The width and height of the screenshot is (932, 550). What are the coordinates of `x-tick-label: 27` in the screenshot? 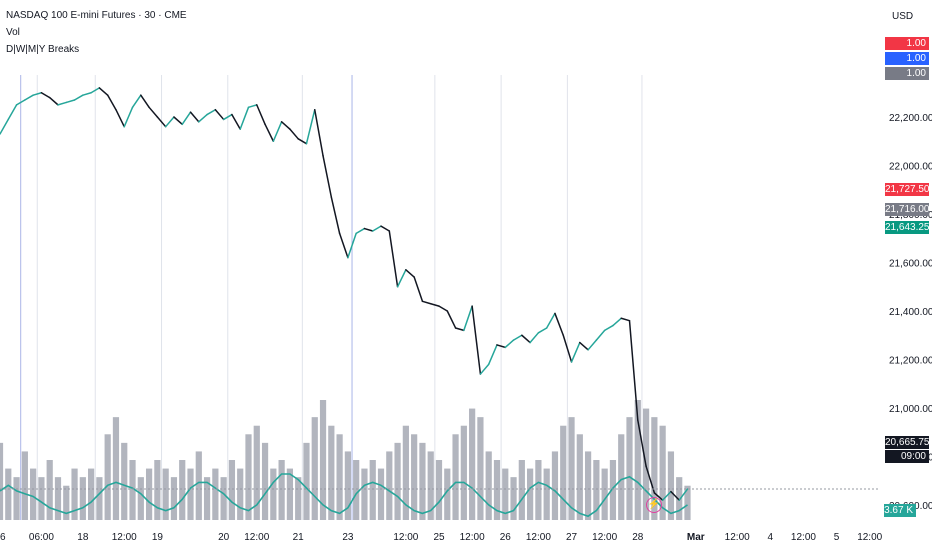 It's located at (572, 537).